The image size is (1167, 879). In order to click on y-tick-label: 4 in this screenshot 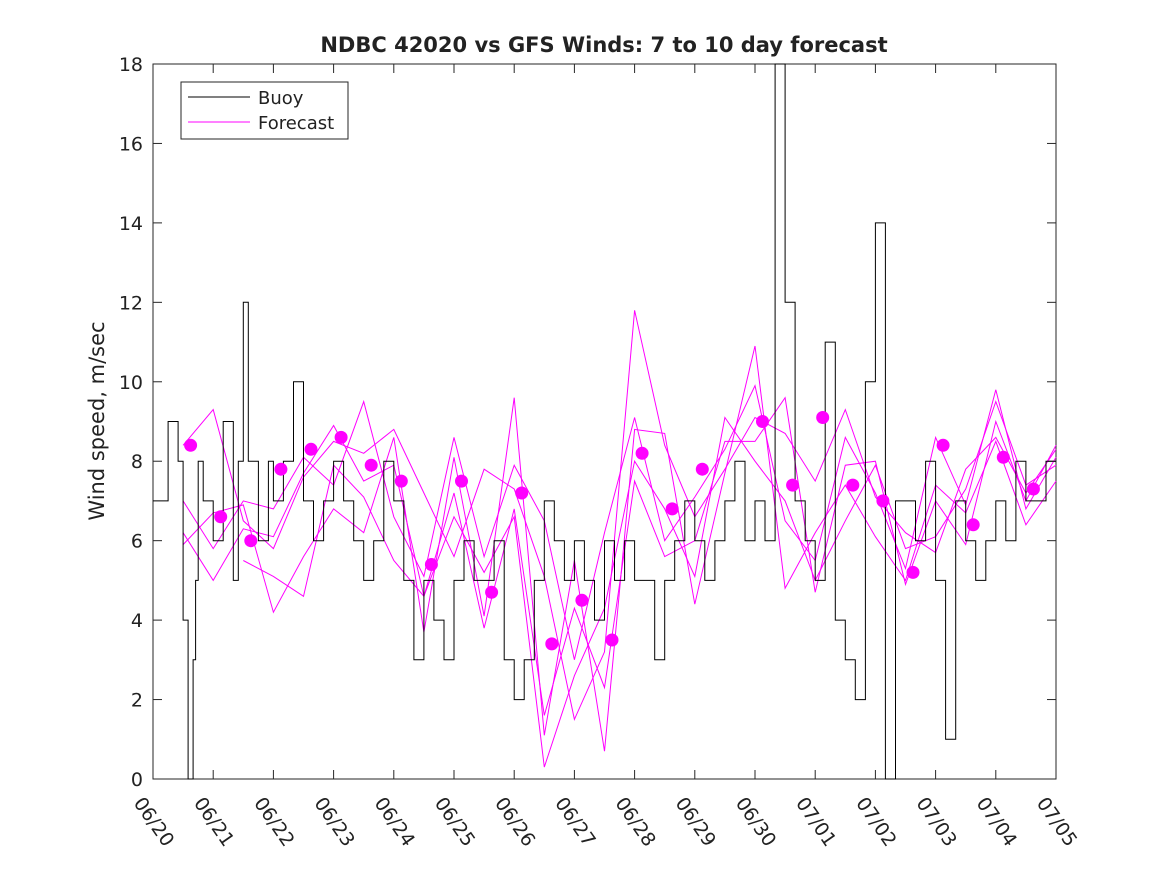, I will do `click(137, 621)`.